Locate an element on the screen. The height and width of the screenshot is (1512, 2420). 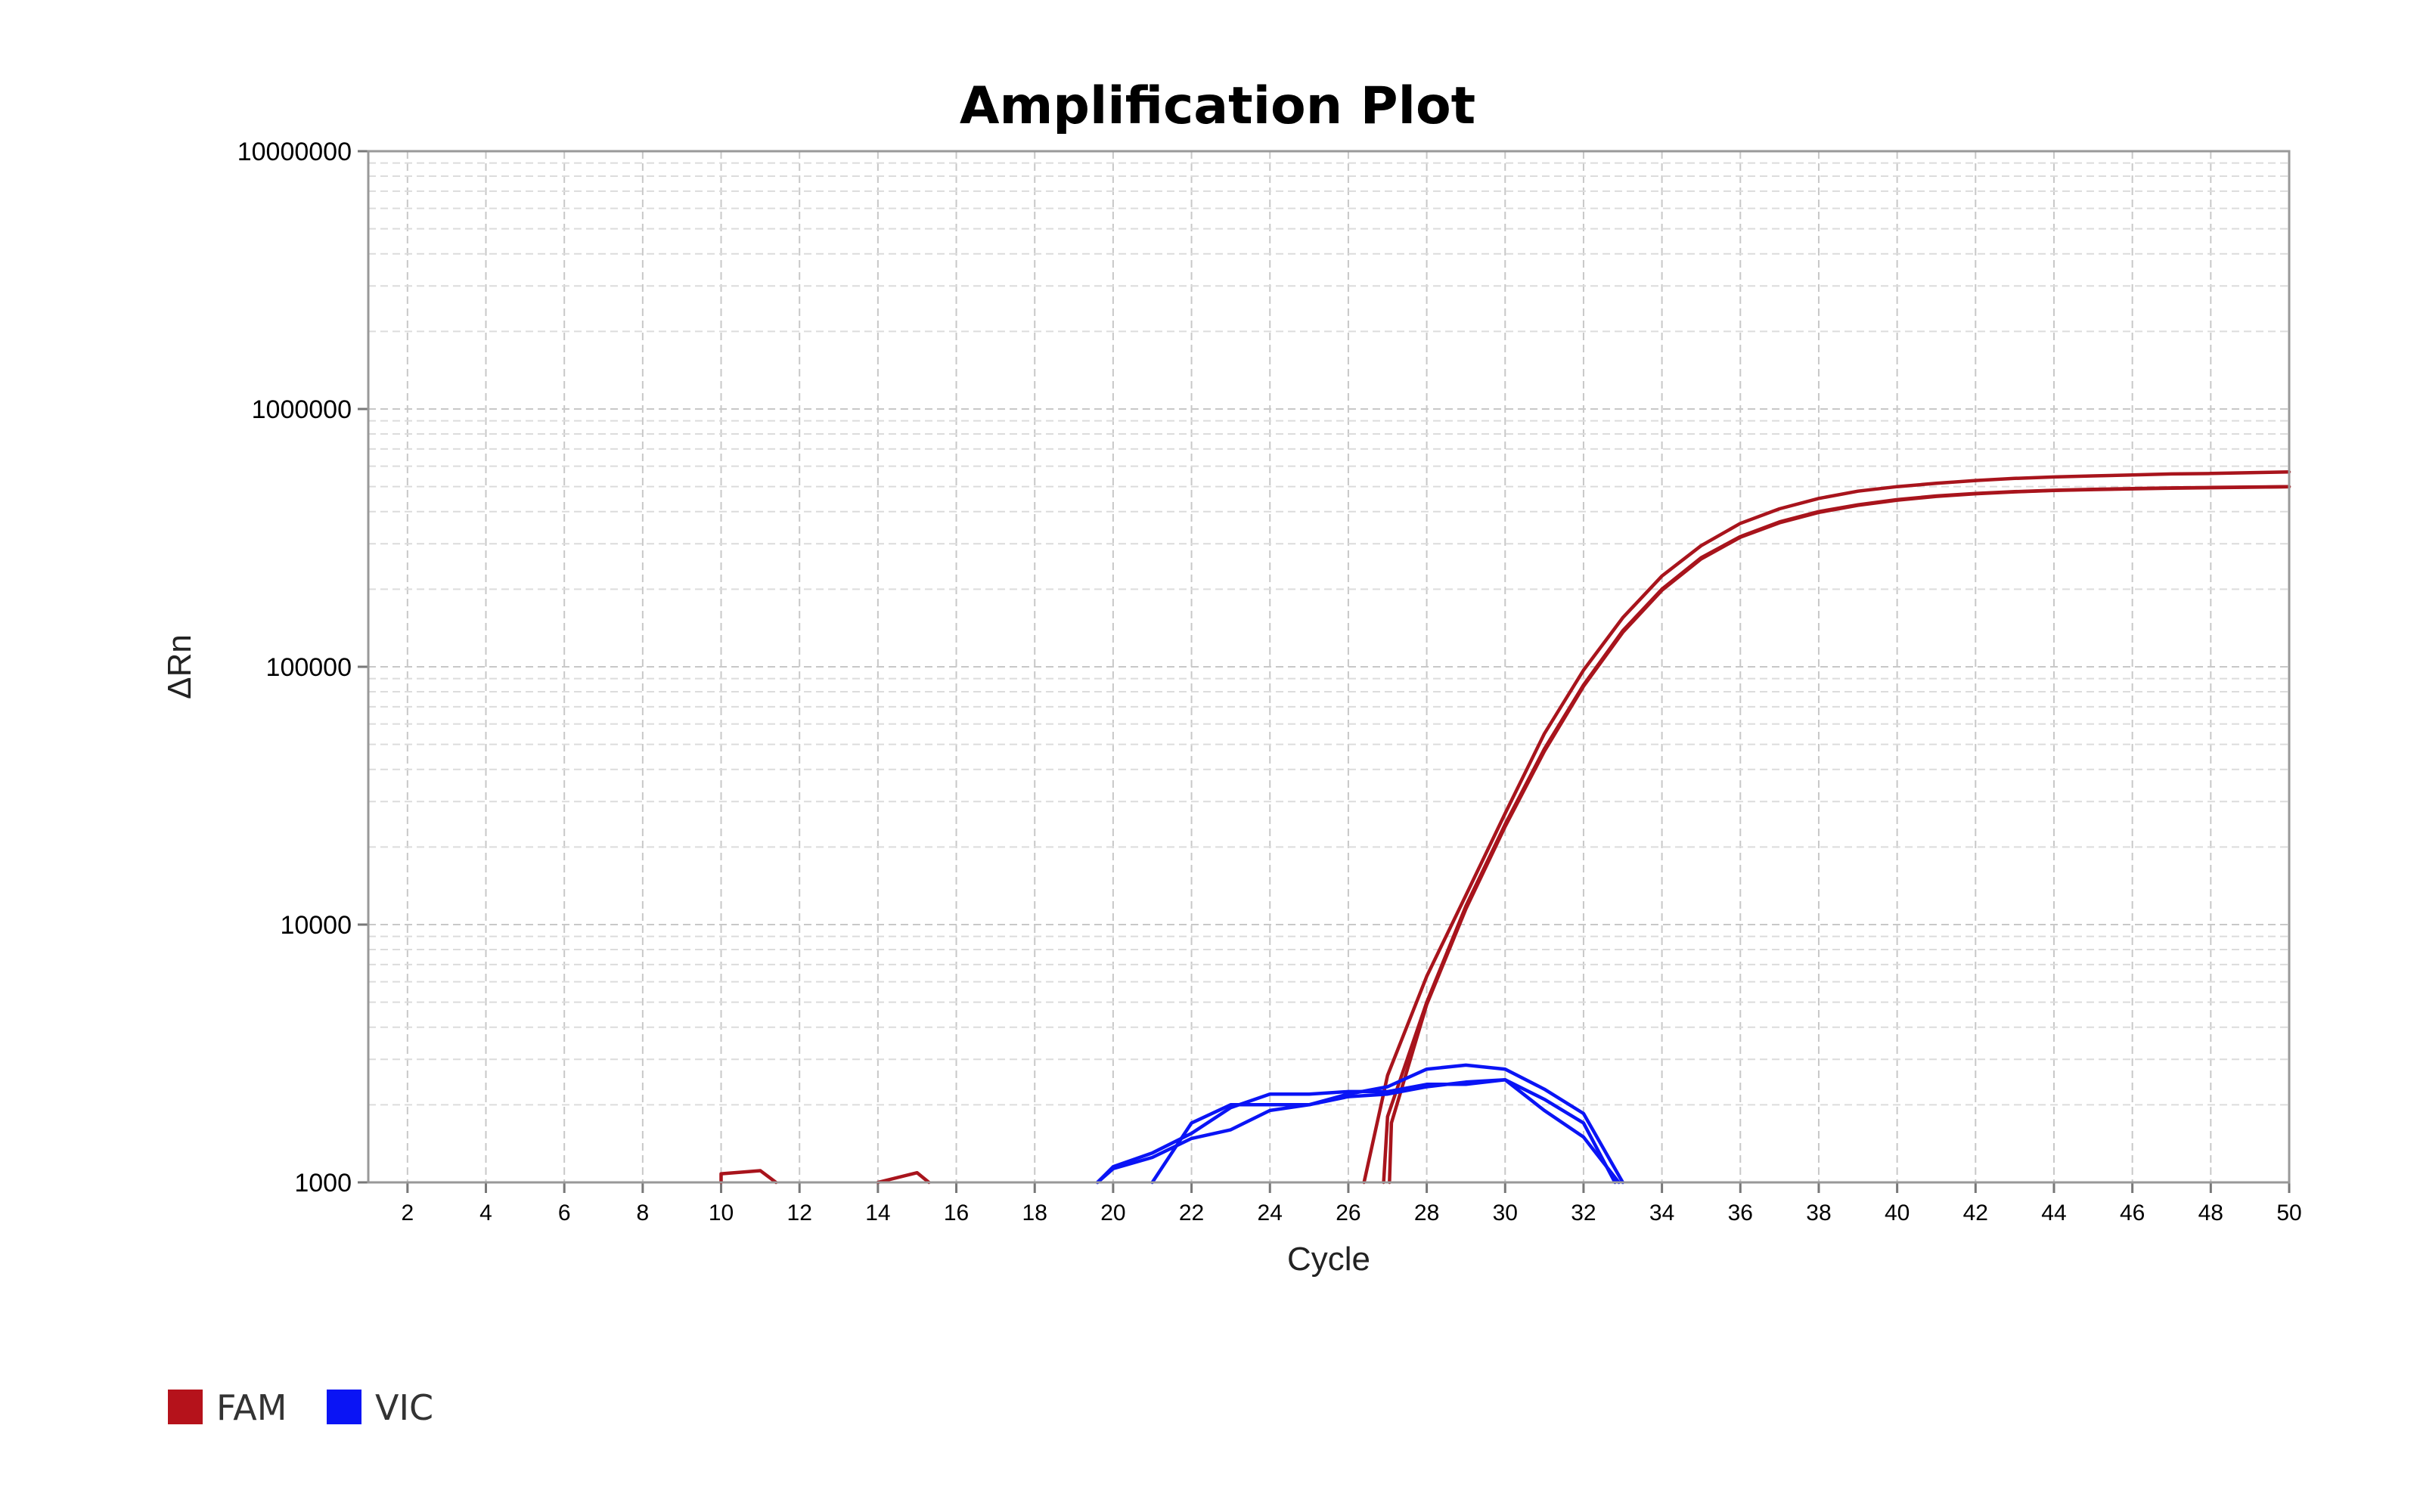
x-tick-label: 4 is located at coordinates (485, 1213).